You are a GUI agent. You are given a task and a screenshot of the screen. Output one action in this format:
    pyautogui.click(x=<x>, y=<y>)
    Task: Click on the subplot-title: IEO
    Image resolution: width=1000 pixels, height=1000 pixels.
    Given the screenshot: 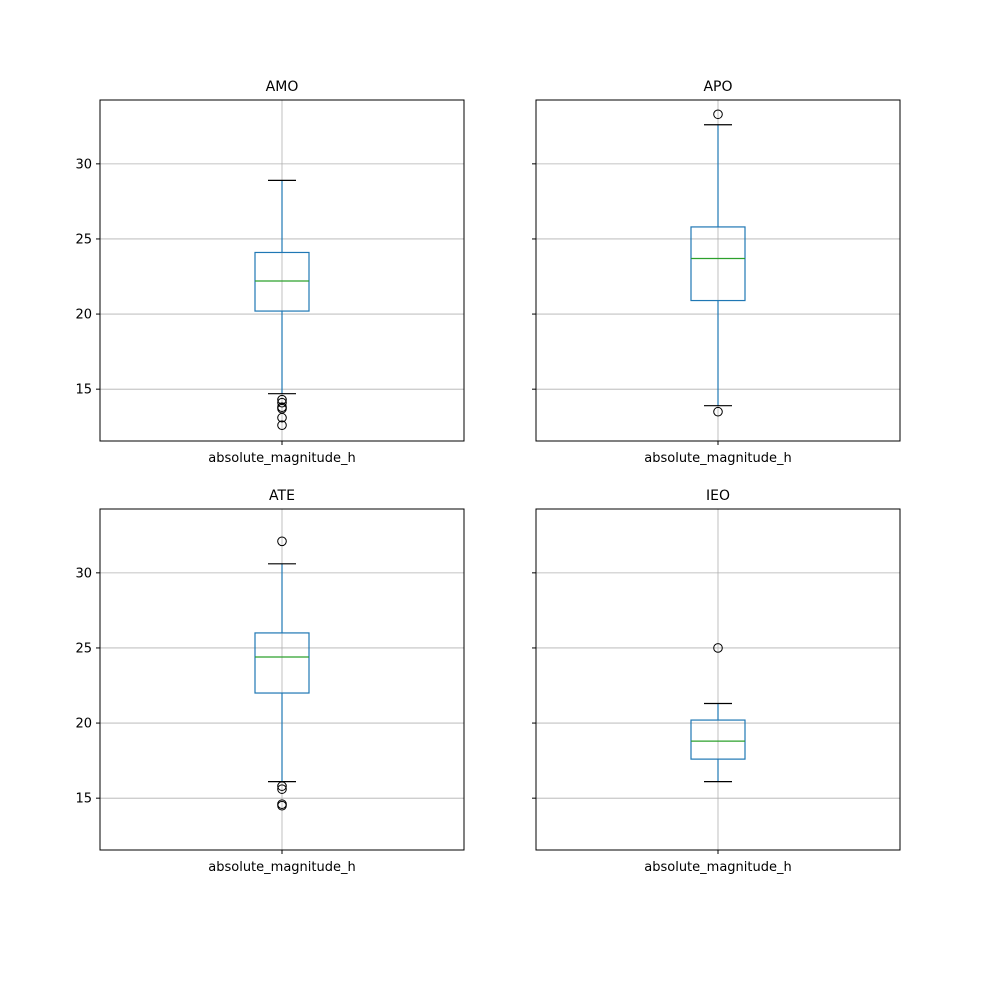 What is the action you would take?
    pyautogui.click(x=718, y=496)
    